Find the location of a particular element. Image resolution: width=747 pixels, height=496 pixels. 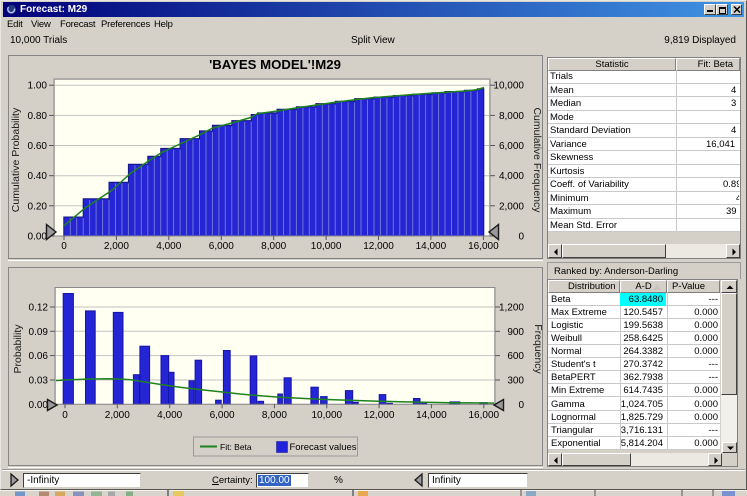

svg-text: 'BAYES MODEL'!M29 is located at coordinates (275, 64).